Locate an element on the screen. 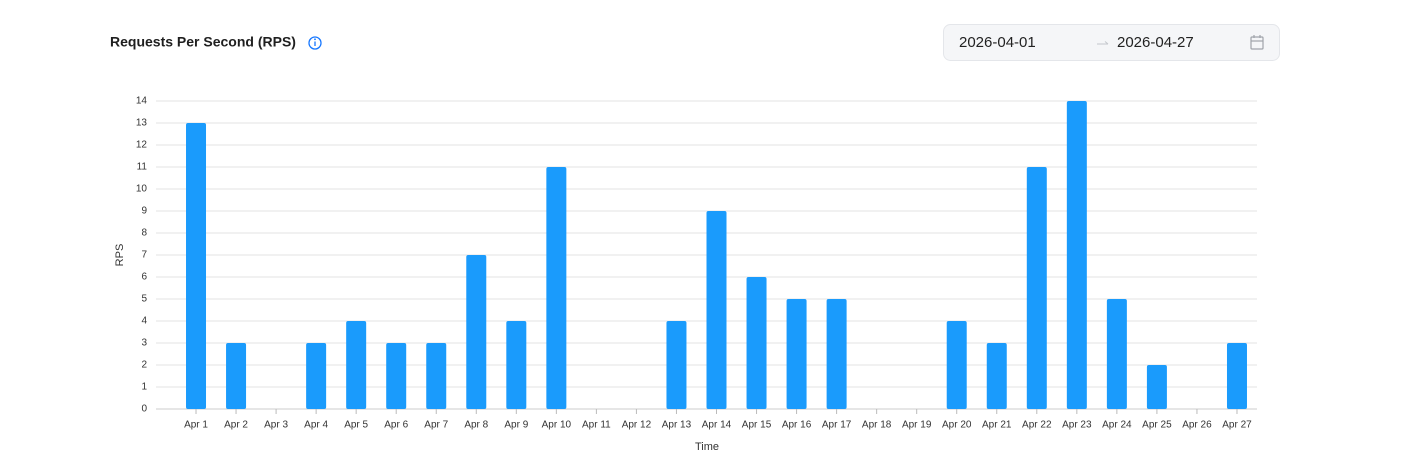  x-tick-label: Apr 8 is located at coordinates (476, 425).